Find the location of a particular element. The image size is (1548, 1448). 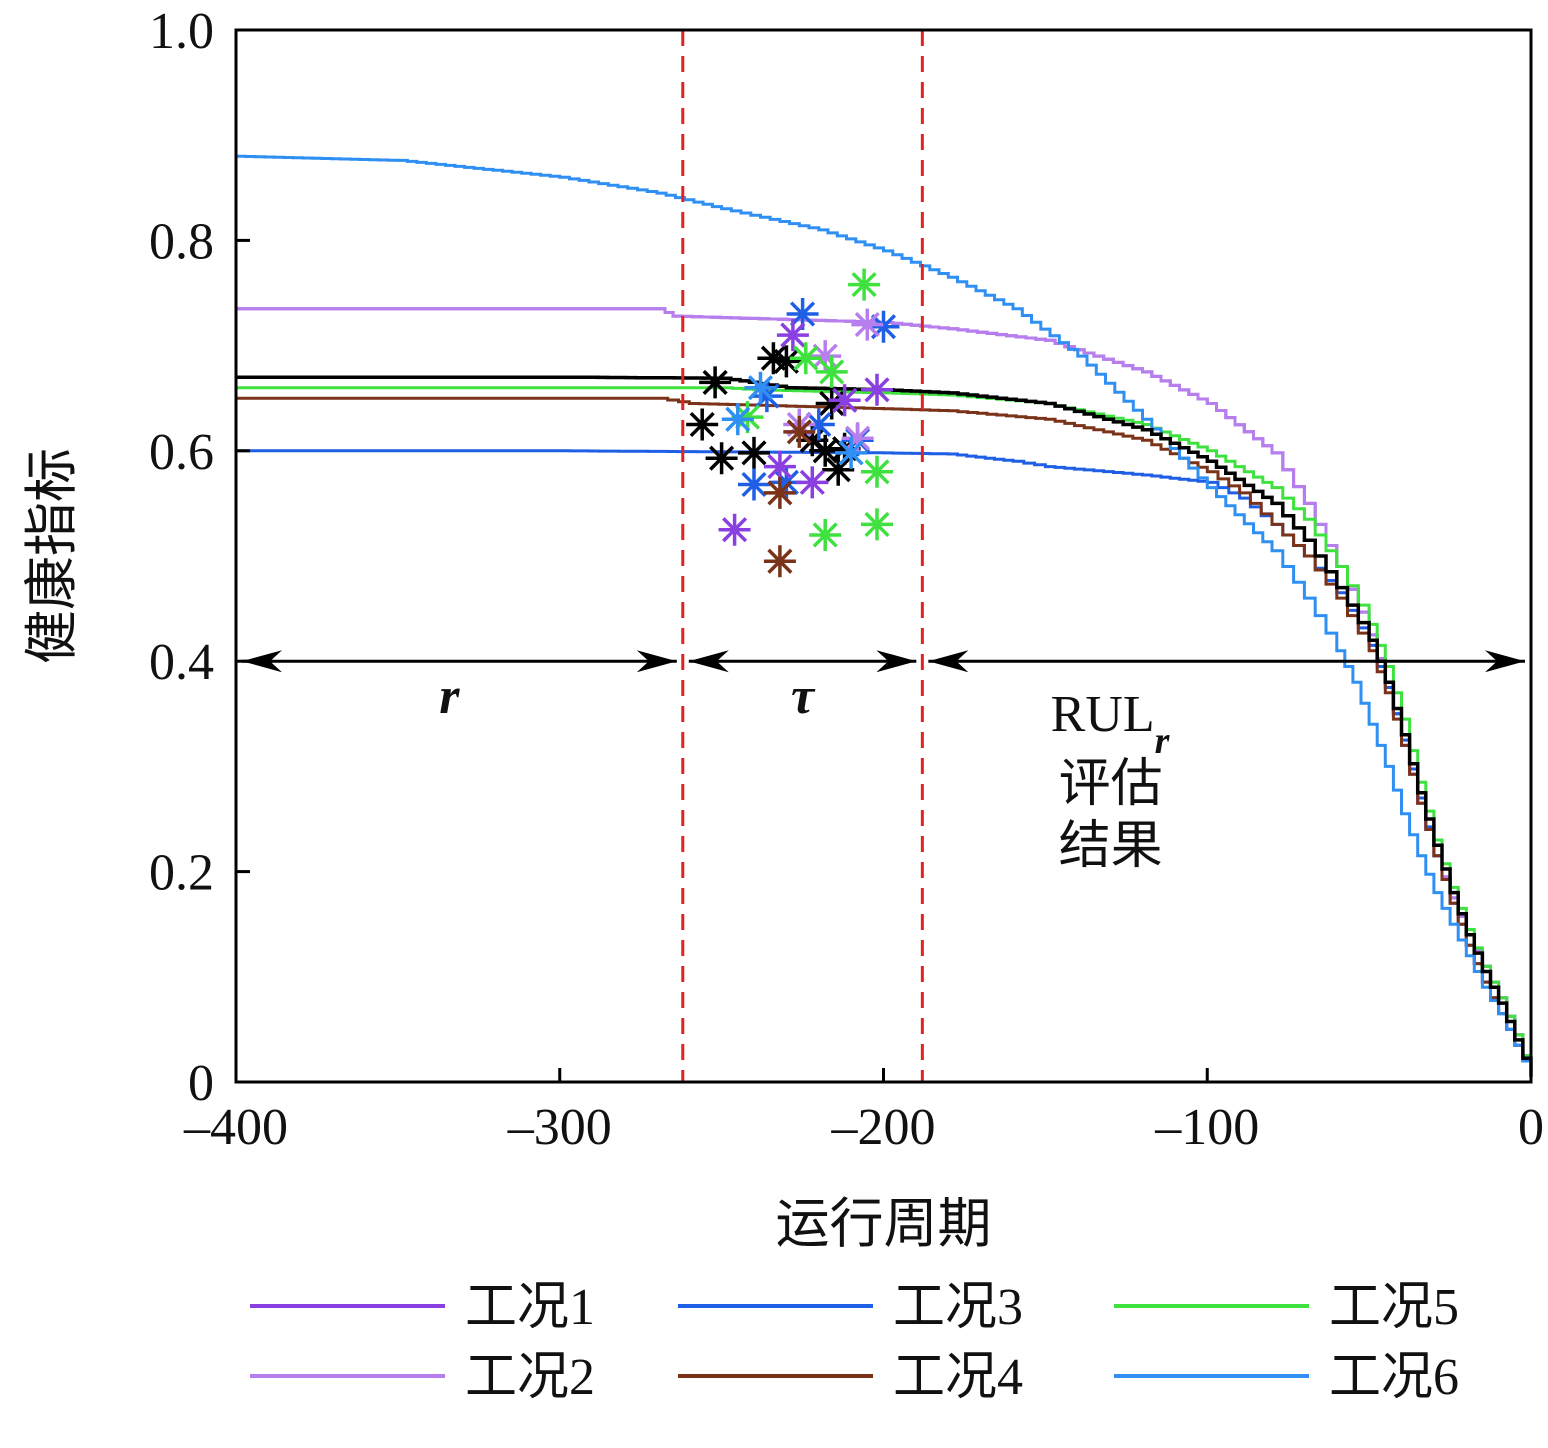

legend-item: 工况1 is located at coordinates (422, 1307).